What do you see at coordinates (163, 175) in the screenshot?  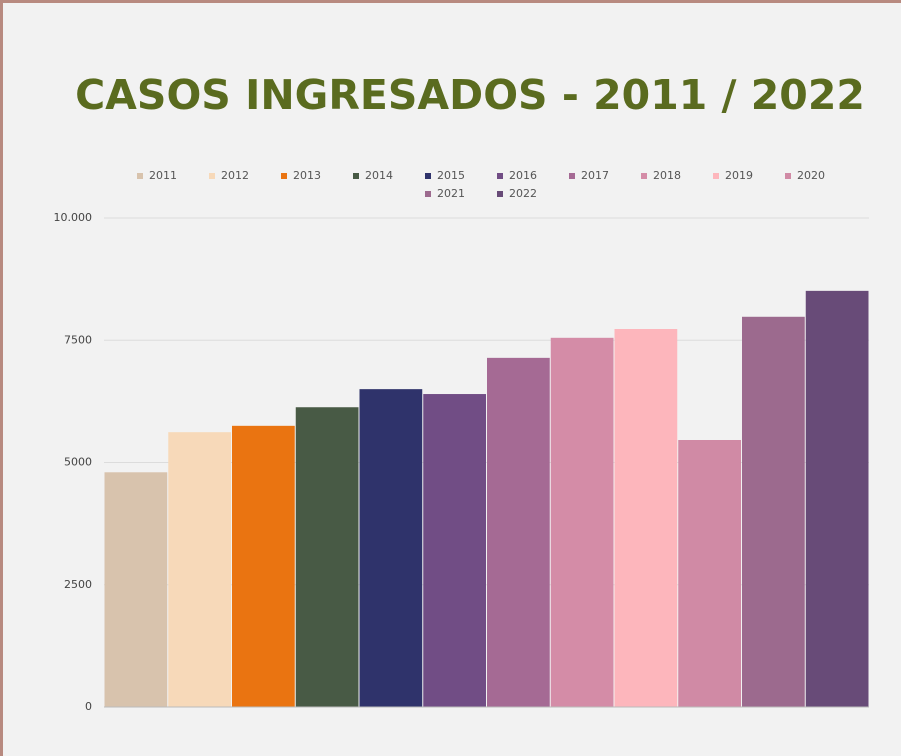 I see `legend-label: 2011` at bounding box center [163, 175].